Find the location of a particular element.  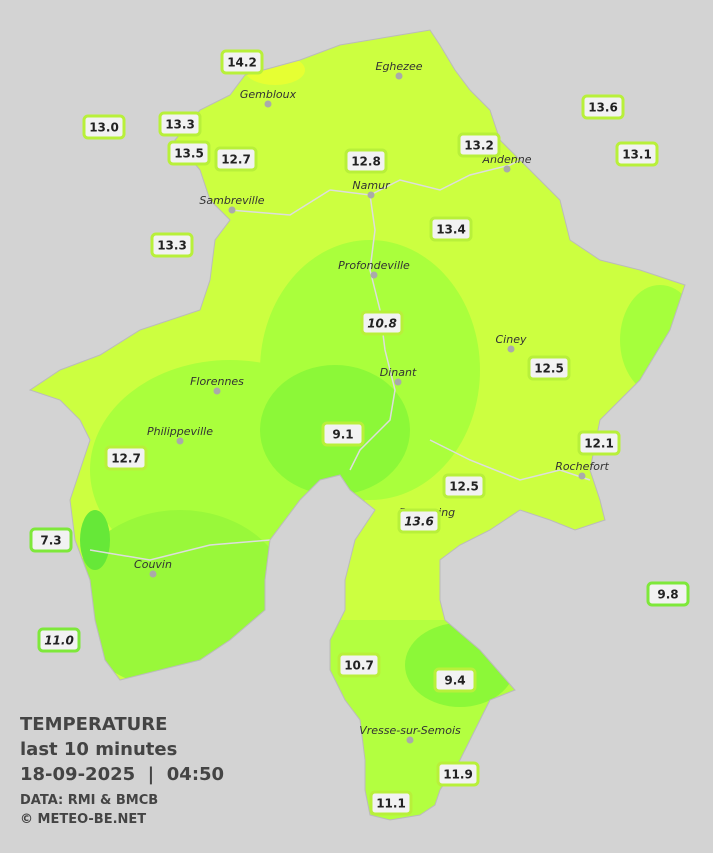

station-value: 11.9 is located at coordinates (458, 775).